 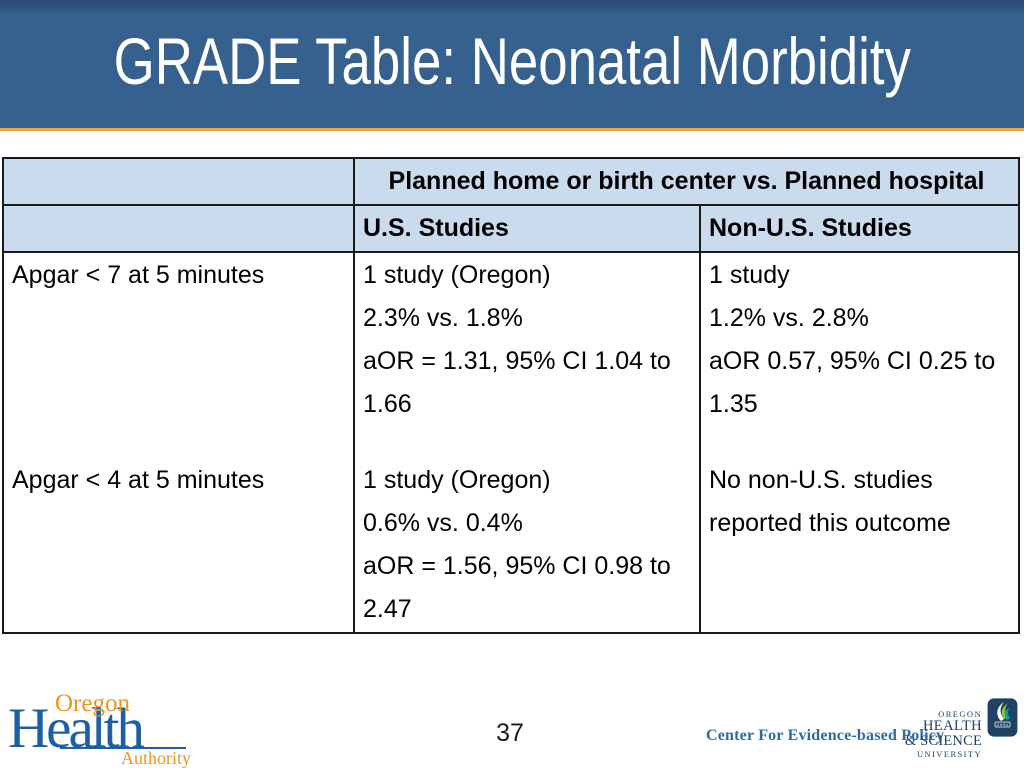 What do you see at coordinates (943, 741) in the screenshot?
I see `ohsu-logo-line: & SCIENCE` at bounding box center [943, 741].